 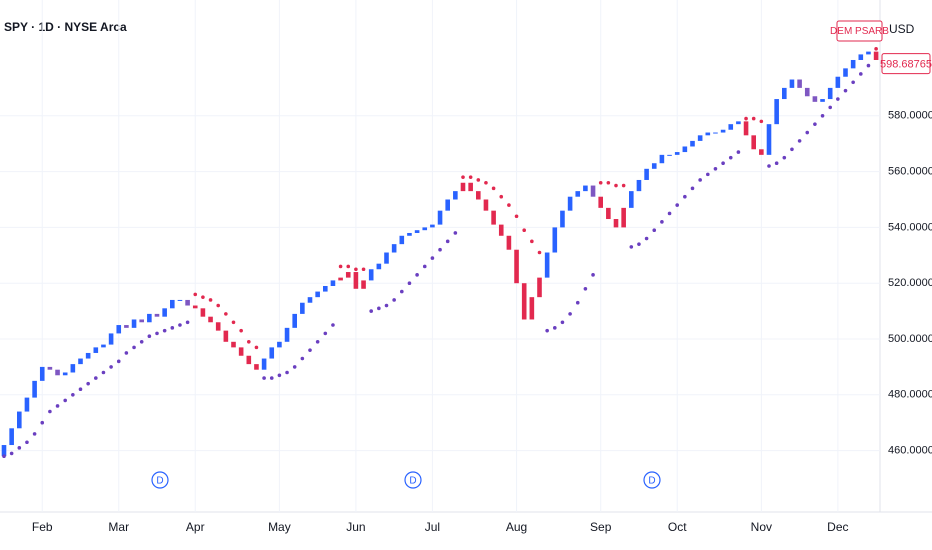 I want to click on x-tick-label: Oct, so click(x=677, y=527).